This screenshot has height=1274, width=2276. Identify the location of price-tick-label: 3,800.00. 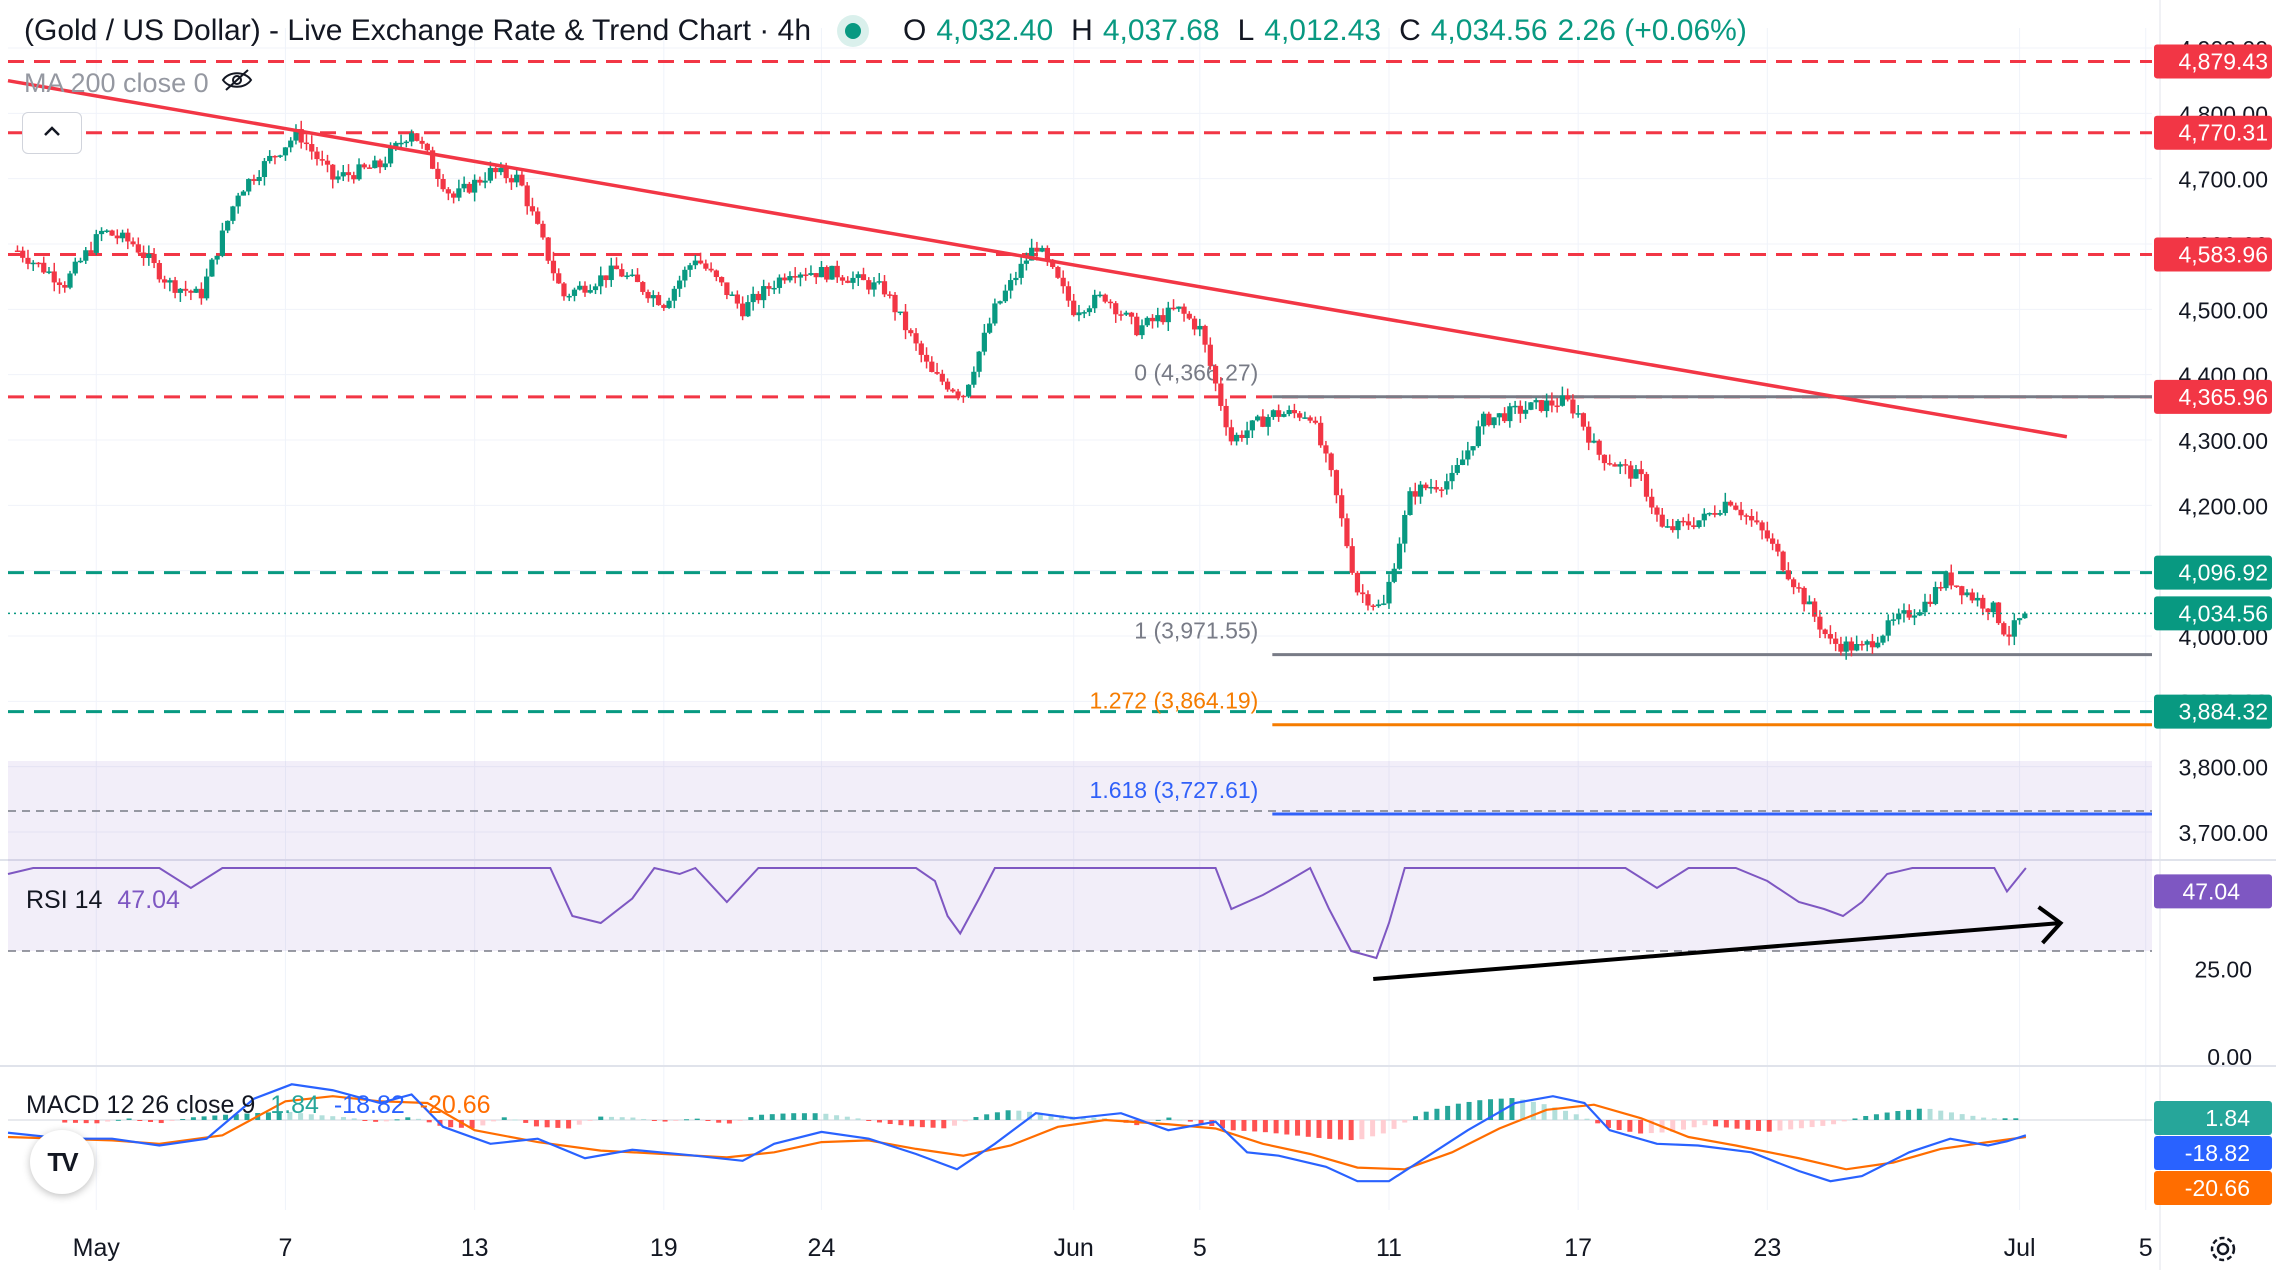
(2223, 768).